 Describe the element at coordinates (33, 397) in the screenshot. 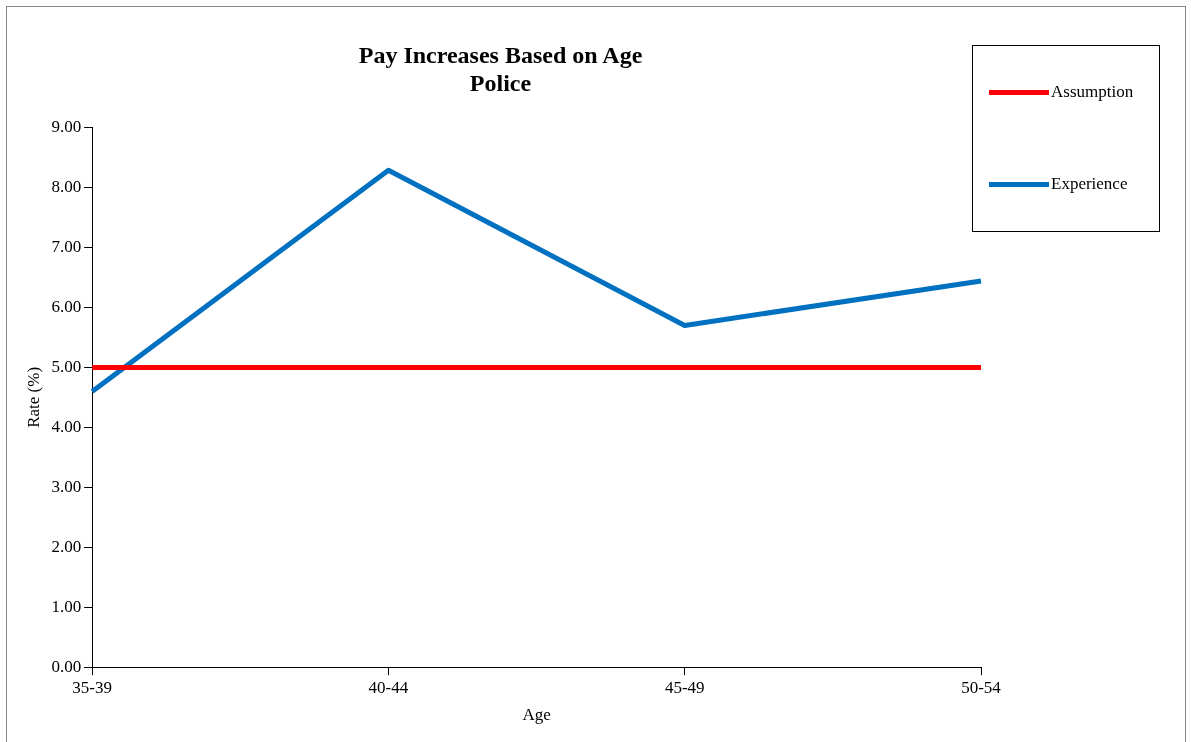

I see `y-axis-title: Rate (%)` at that location.